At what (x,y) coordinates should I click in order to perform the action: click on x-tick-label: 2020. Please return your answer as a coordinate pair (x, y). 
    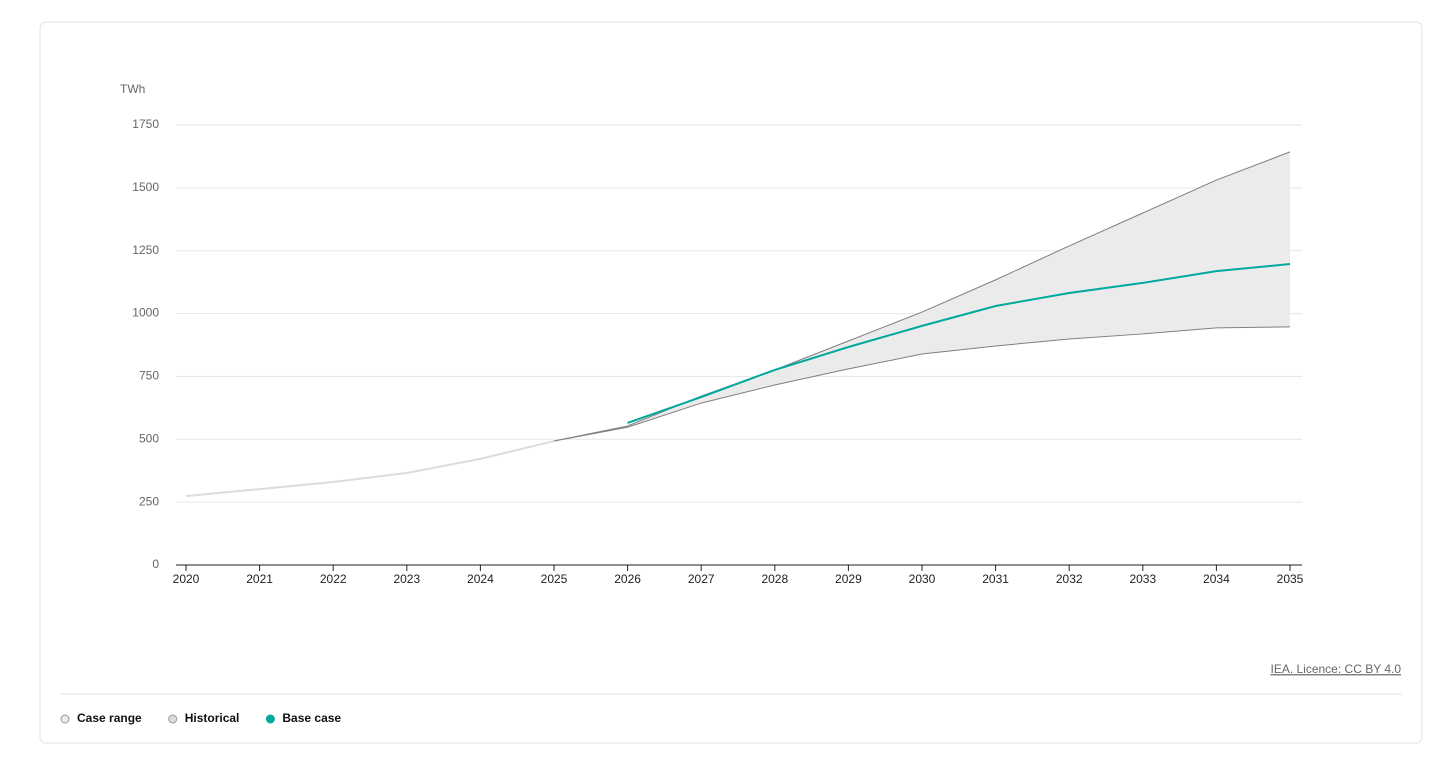
    Looking at the image, I should click on (186, 579).